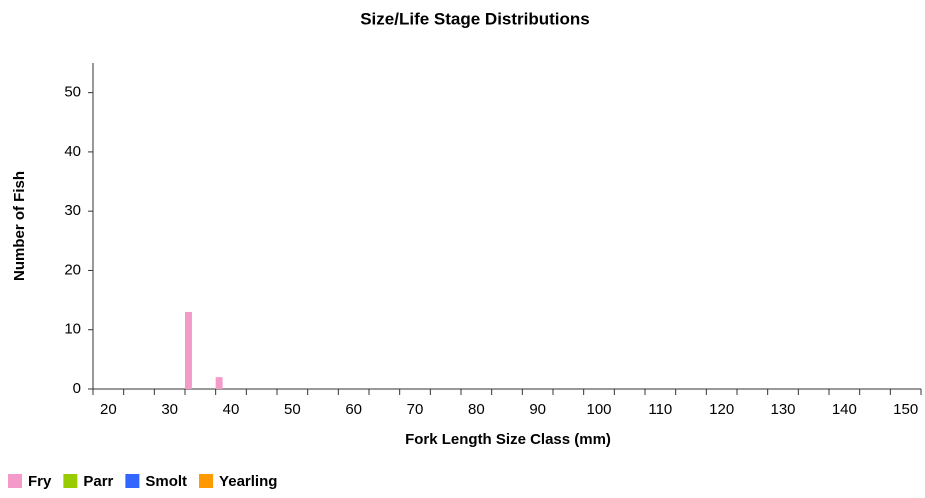 This screenshot has height=498, width=925. What do you see at coordinates (844, 409) in the screenshot?
I see `x-tick-label: 140` at bounding box center [844, 409].